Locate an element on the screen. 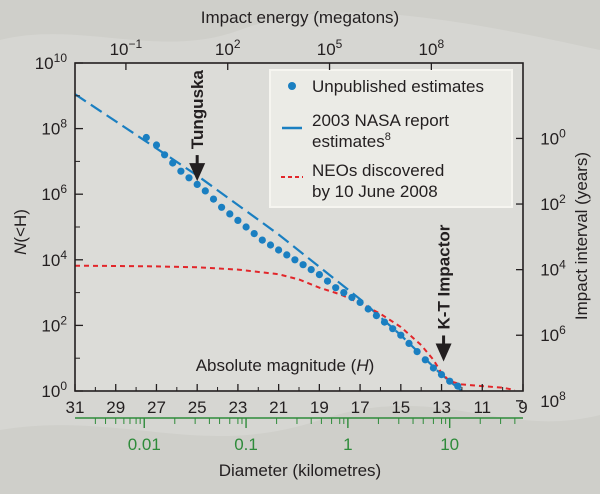 This screenshot has width=600, height=494. right-axis-tick-label: 10⁴ is located at coordinates (553, 269).